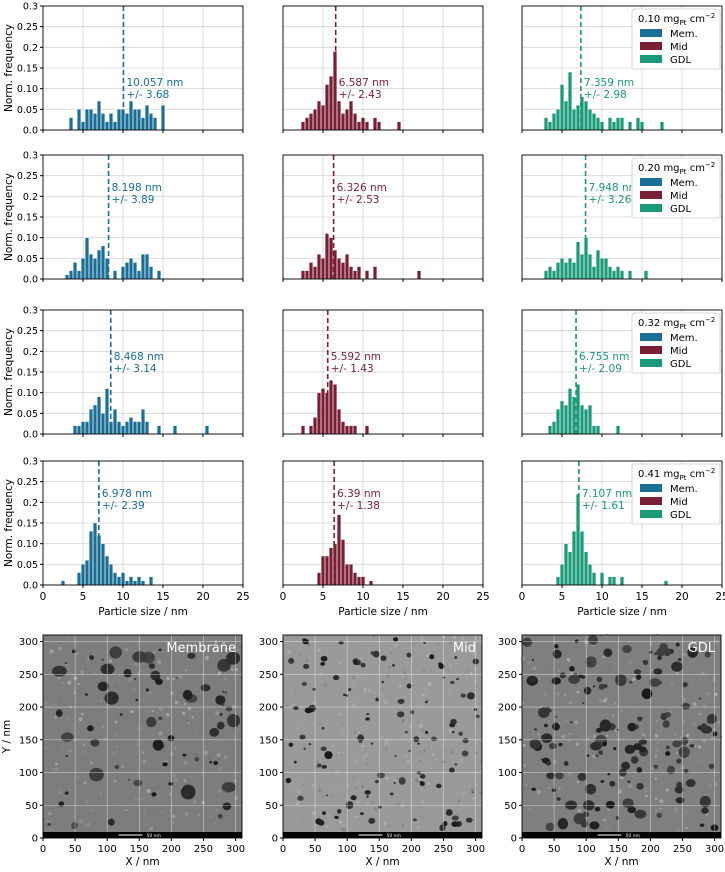 This screenshot has height=872, width=725. I want to click on y-tick-label: 0.05, so click(27, 259).